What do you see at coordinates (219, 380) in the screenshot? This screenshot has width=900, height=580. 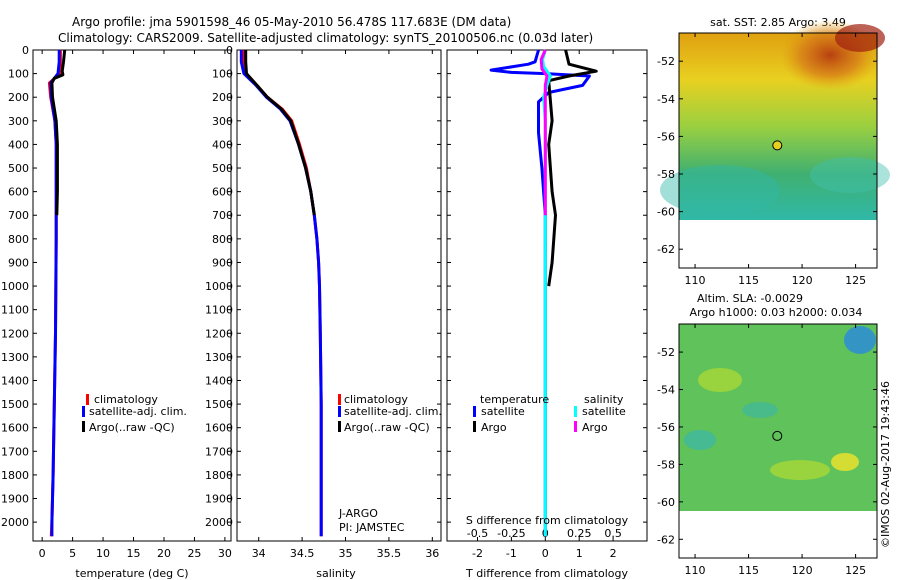 I see `y-tick-label: 1400` at bounding box center [219, 380].